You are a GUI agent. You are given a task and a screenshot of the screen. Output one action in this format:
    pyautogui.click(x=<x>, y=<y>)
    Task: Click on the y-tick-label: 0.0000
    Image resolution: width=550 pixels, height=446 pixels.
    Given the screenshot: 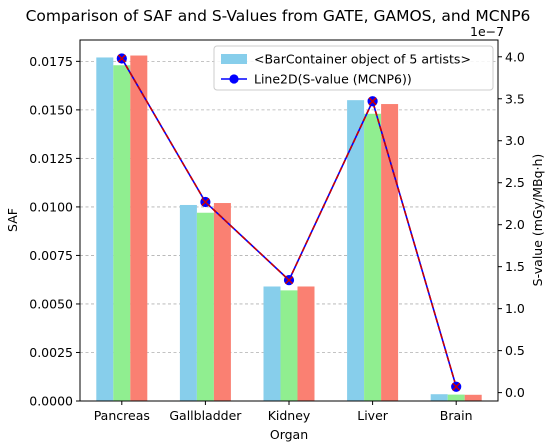 What is the action you would take?
    pyautogui.click(x=51, y=401)
    